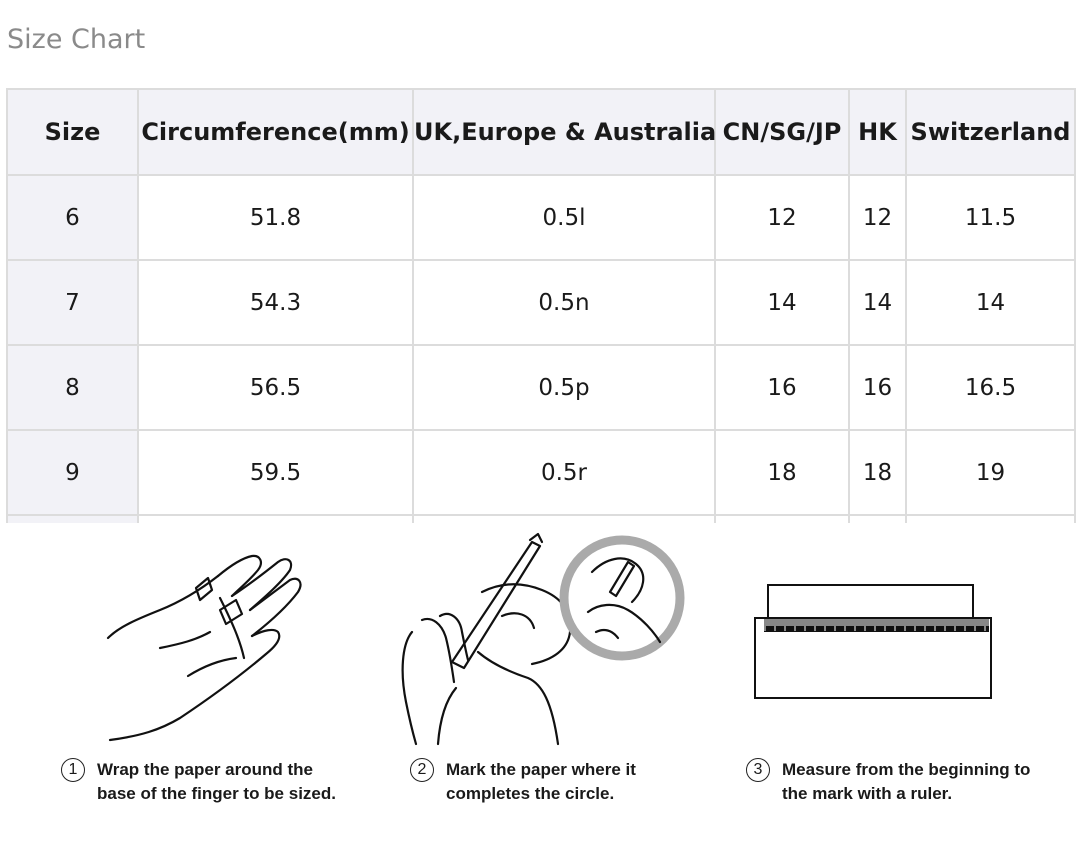 The image size is (1080, 863). Describe the element at coordinates (990, 217) in the screenshot. I see `cell-switzerland: 11.5` at that location.